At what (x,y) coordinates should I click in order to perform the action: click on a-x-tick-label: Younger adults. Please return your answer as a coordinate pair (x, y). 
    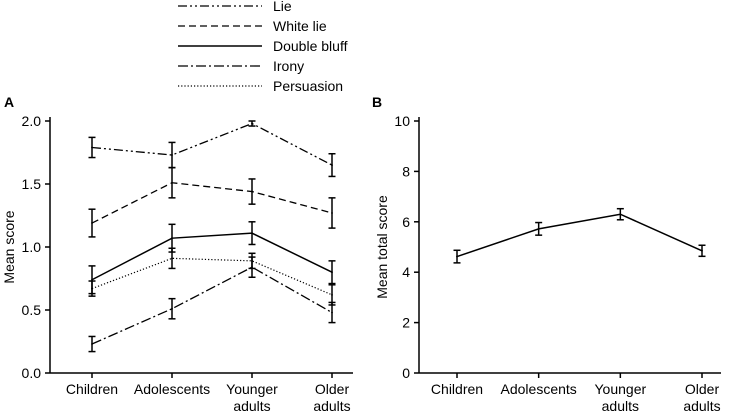
    Looking at the image, I should click on (252, 397).